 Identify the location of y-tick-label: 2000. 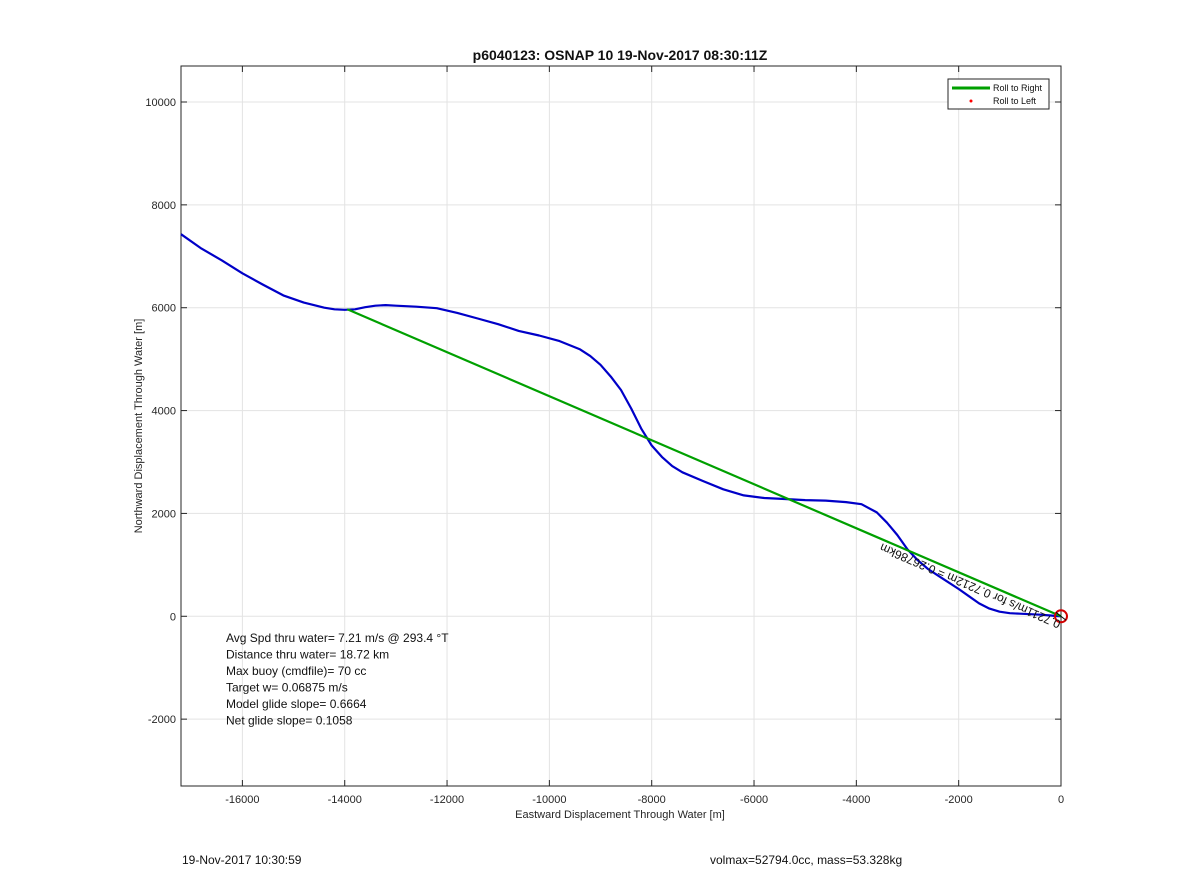
(164, 514).